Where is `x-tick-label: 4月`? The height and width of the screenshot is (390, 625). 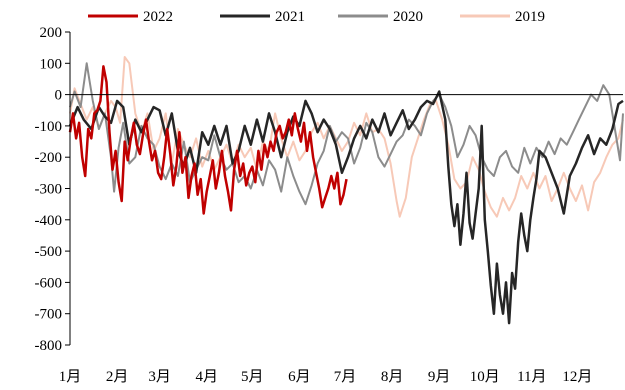
x-tick-label: 4月 is located at coordinates (206, 377).